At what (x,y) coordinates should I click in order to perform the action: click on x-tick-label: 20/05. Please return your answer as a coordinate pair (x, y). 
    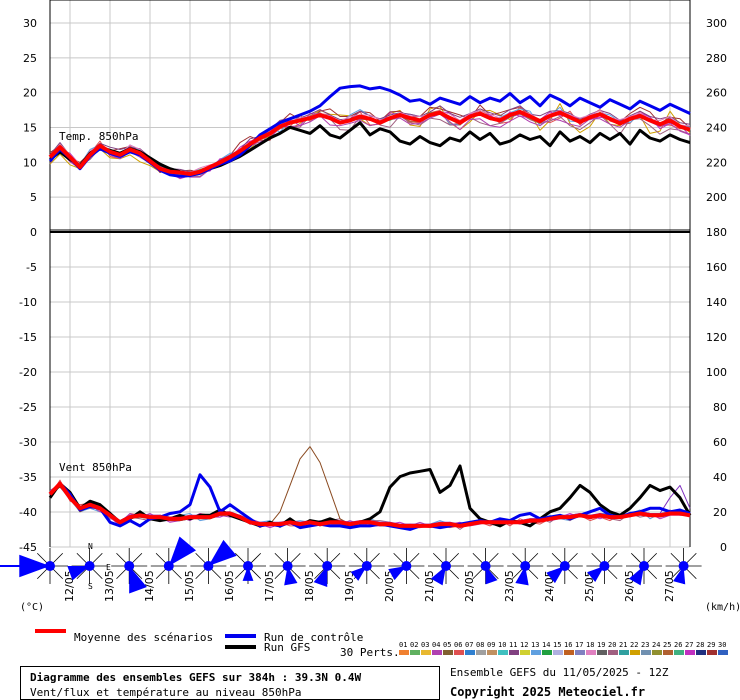
    Looking at the image, I should click on (389, 586).